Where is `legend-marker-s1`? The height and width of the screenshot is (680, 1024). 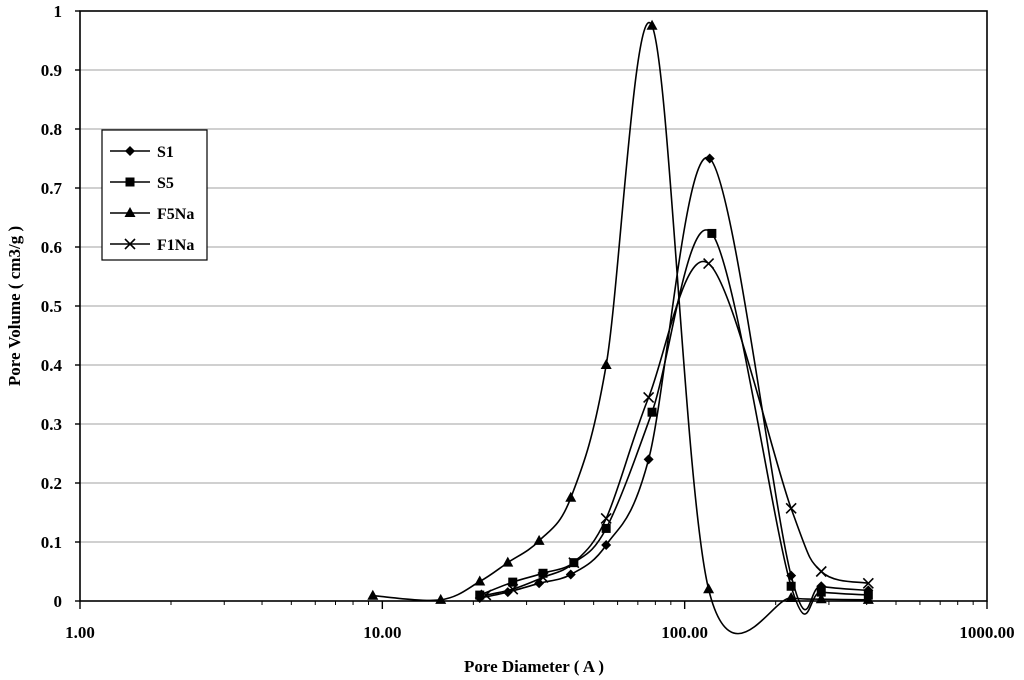
legend-marker-s1 is located at coordinates (130, 151).